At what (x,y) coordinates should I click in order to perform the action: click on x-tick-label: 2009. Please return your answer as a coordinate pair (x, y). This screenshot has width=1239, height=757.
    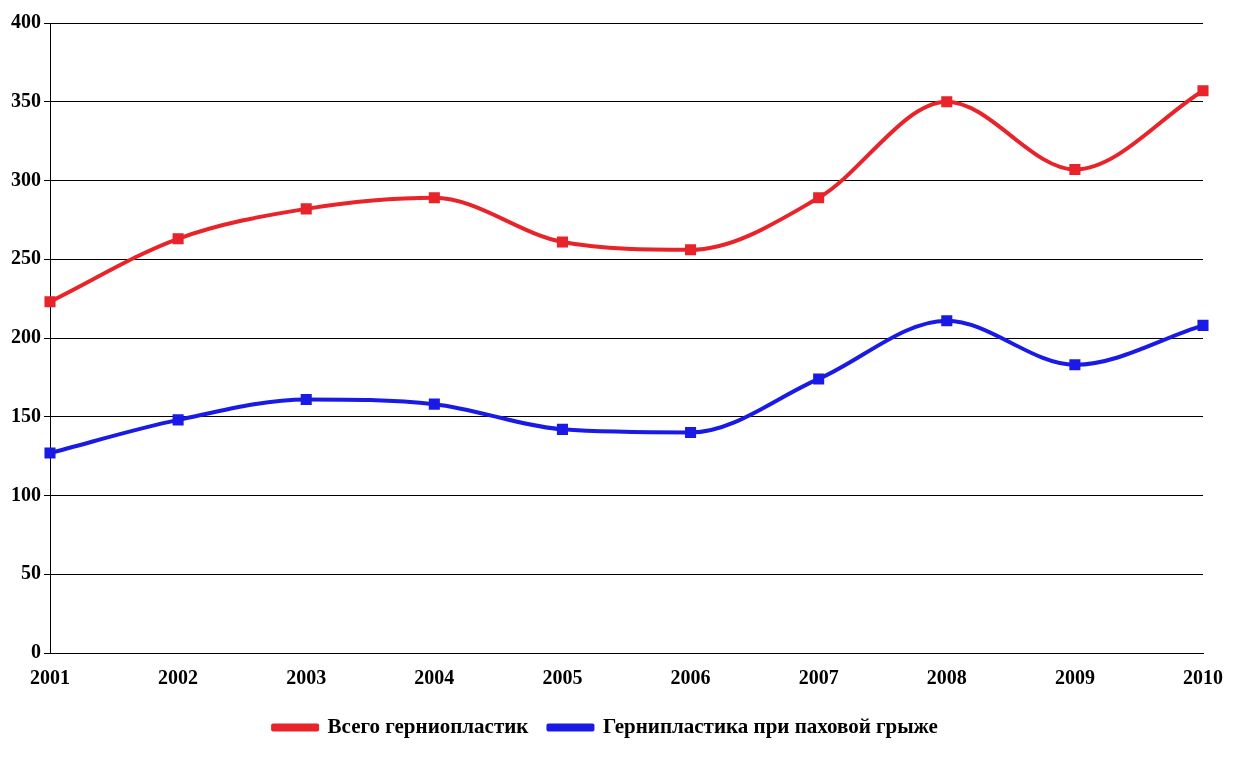
    Looking at the image, I should click on (1074, 677).